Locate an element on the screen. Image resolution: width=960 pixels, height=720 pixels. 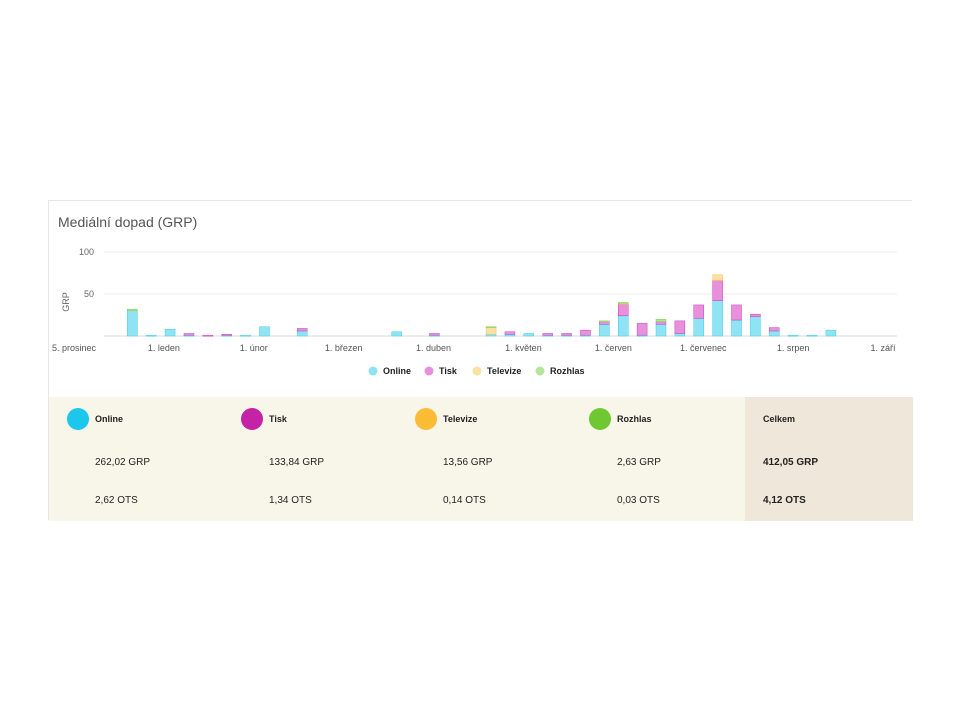
tisk-color-dot is located at coordinates (252, 419).